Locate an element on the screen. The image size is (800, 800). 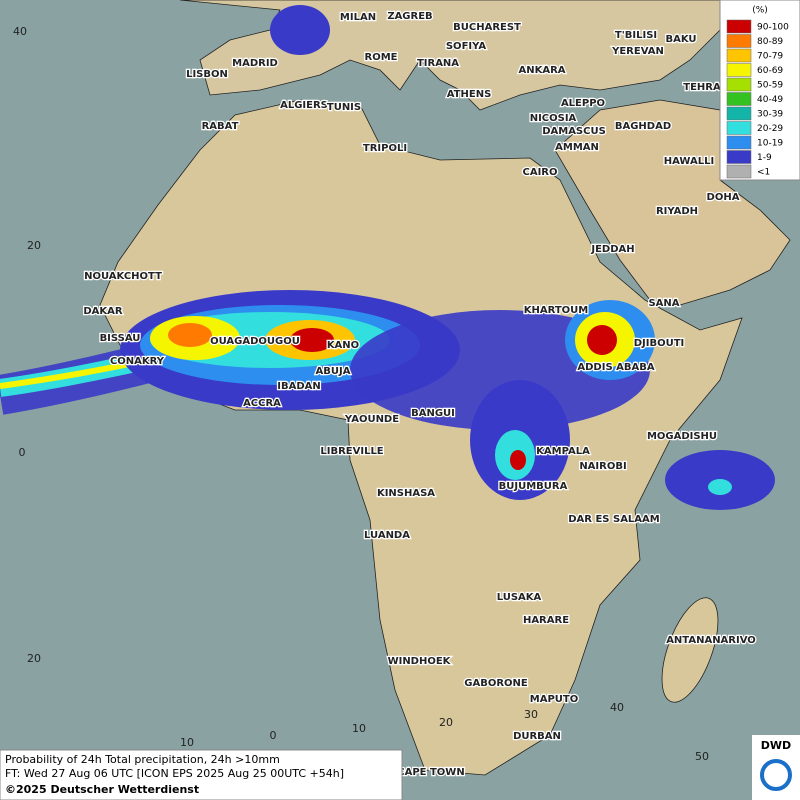
legend-label: 70-79 is located at coordinates (770, 57).